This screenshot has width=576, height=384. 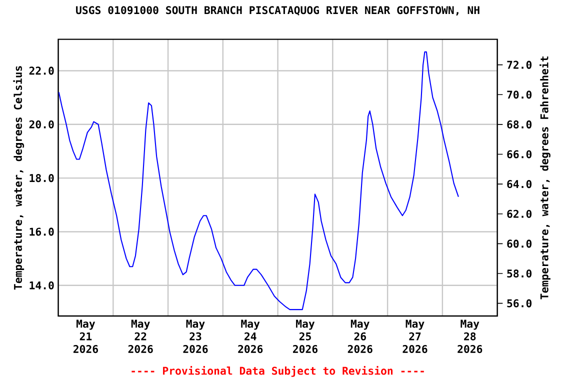 What do you see at coordinates (250, 337) in the screenshot?
I see `x-tick-label: May 24 2026` at bounding box center [250, 337].